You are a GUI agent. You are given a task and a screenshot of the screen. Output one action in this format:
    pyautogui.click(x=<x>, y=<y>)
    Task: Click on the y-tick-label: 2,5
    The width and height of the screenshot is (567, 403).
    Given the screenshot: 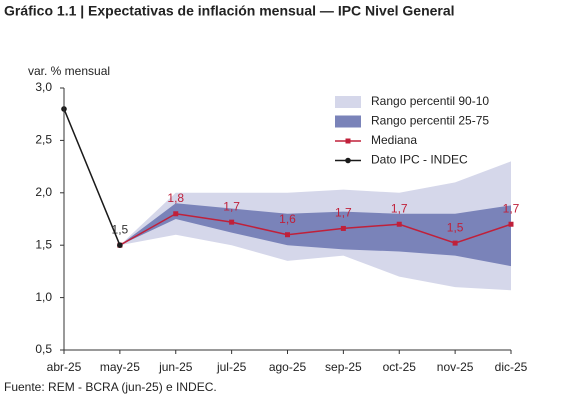 What is the action you would take?
    pyautogui.click(x=43, y=140)
    